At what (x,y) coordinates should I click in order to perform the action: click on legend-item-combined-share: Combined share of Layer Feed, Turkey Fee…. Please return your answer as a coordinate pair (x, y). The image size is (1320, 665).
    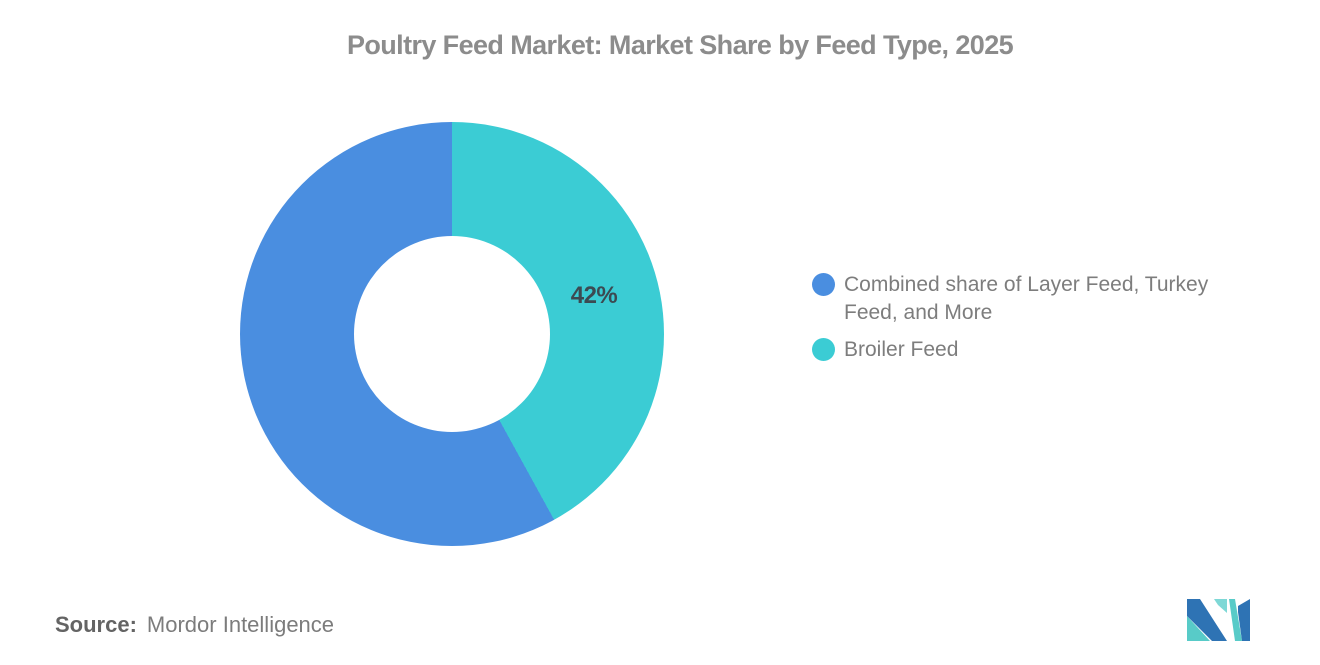
    Looking at the image, I should click on (1024, 299).